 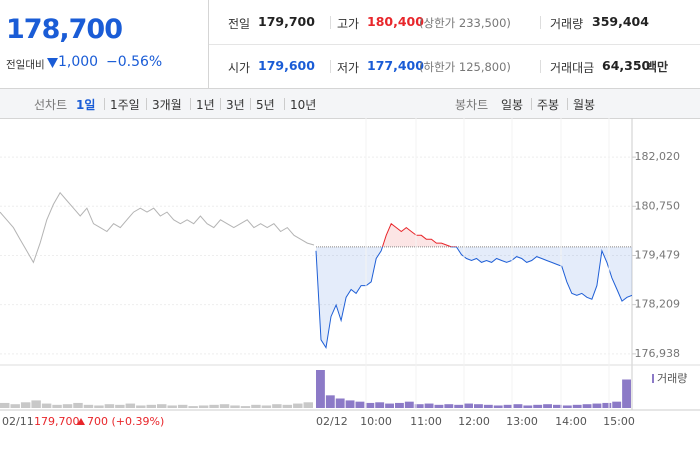 I want to click on price-box: 178,700 전일대비 1,000 −0.56%, so click(x=104, y=44).